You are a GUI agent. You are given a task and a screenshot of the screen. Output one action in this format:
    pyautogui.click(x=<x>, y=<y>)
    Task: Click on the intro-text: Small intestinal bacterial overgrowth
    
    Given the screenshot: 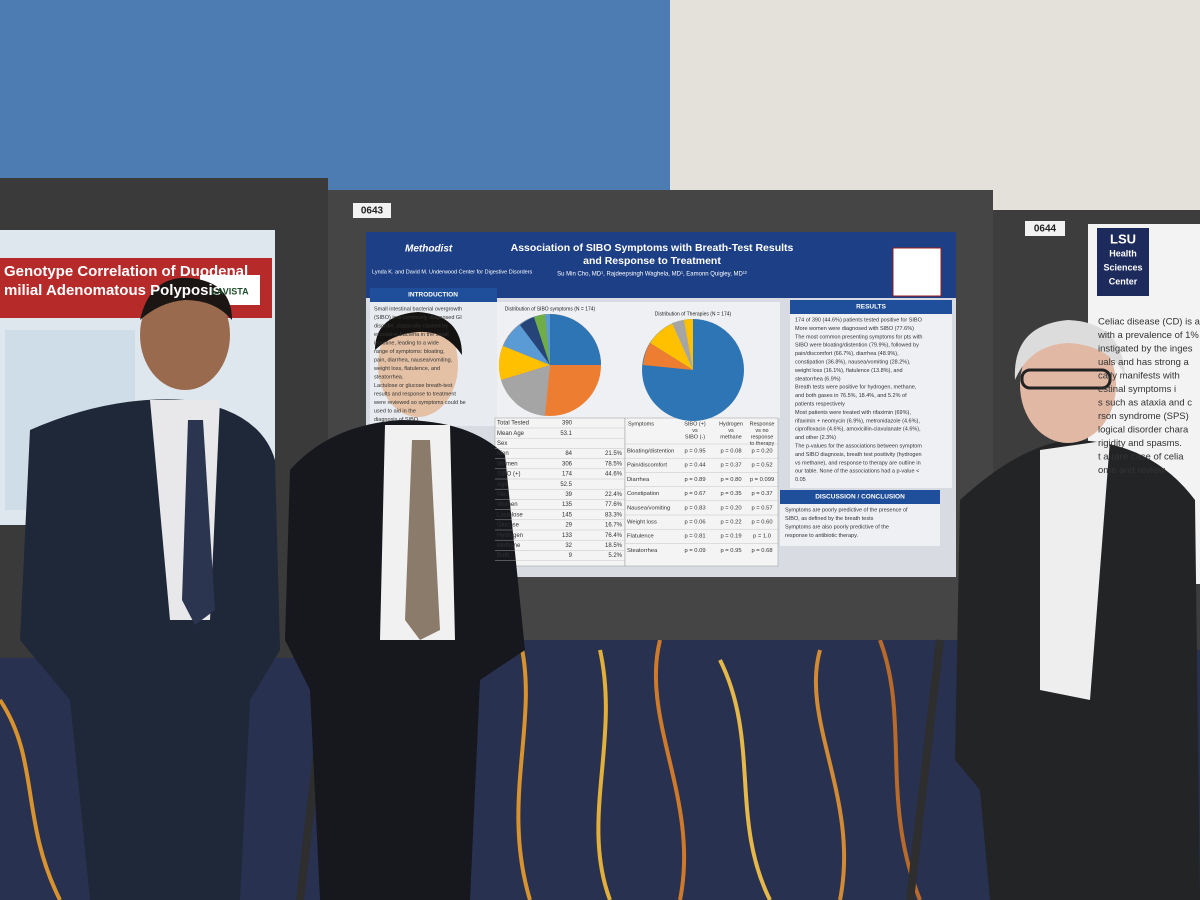 What is the action you would take?
    pyautogui.click(x=418, y=309)
    